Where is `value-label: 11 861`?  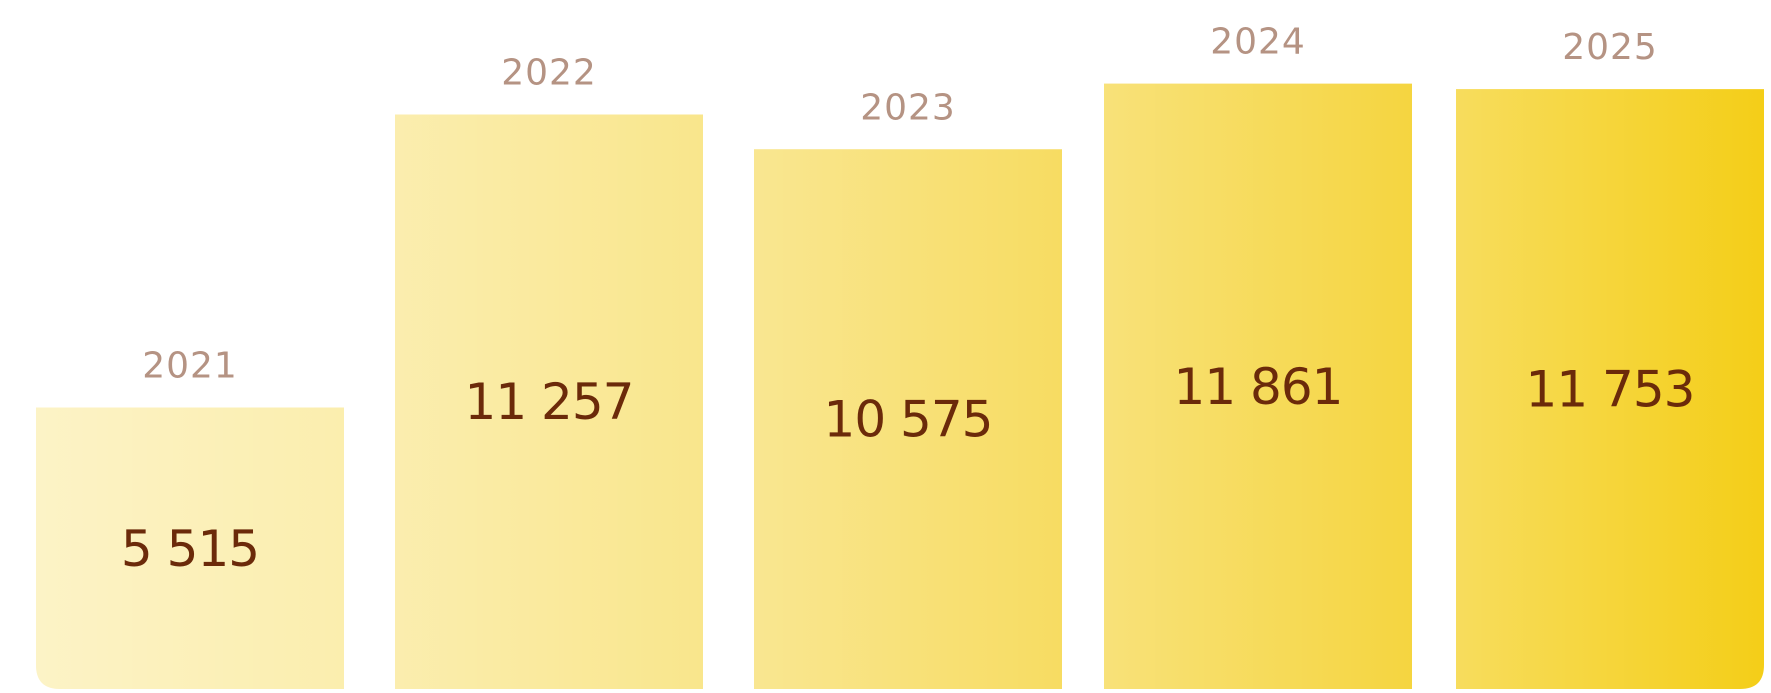
value-label: 11 861 is located at coordinates (1258, 387).